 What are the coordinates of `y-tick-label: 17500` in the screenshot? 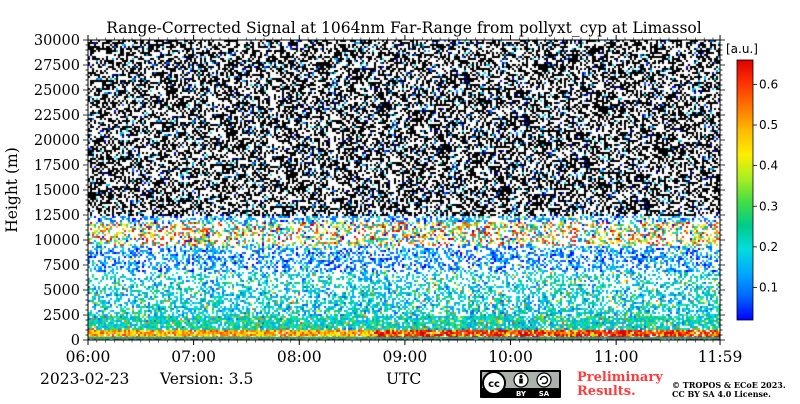 It's located at (57, 166).